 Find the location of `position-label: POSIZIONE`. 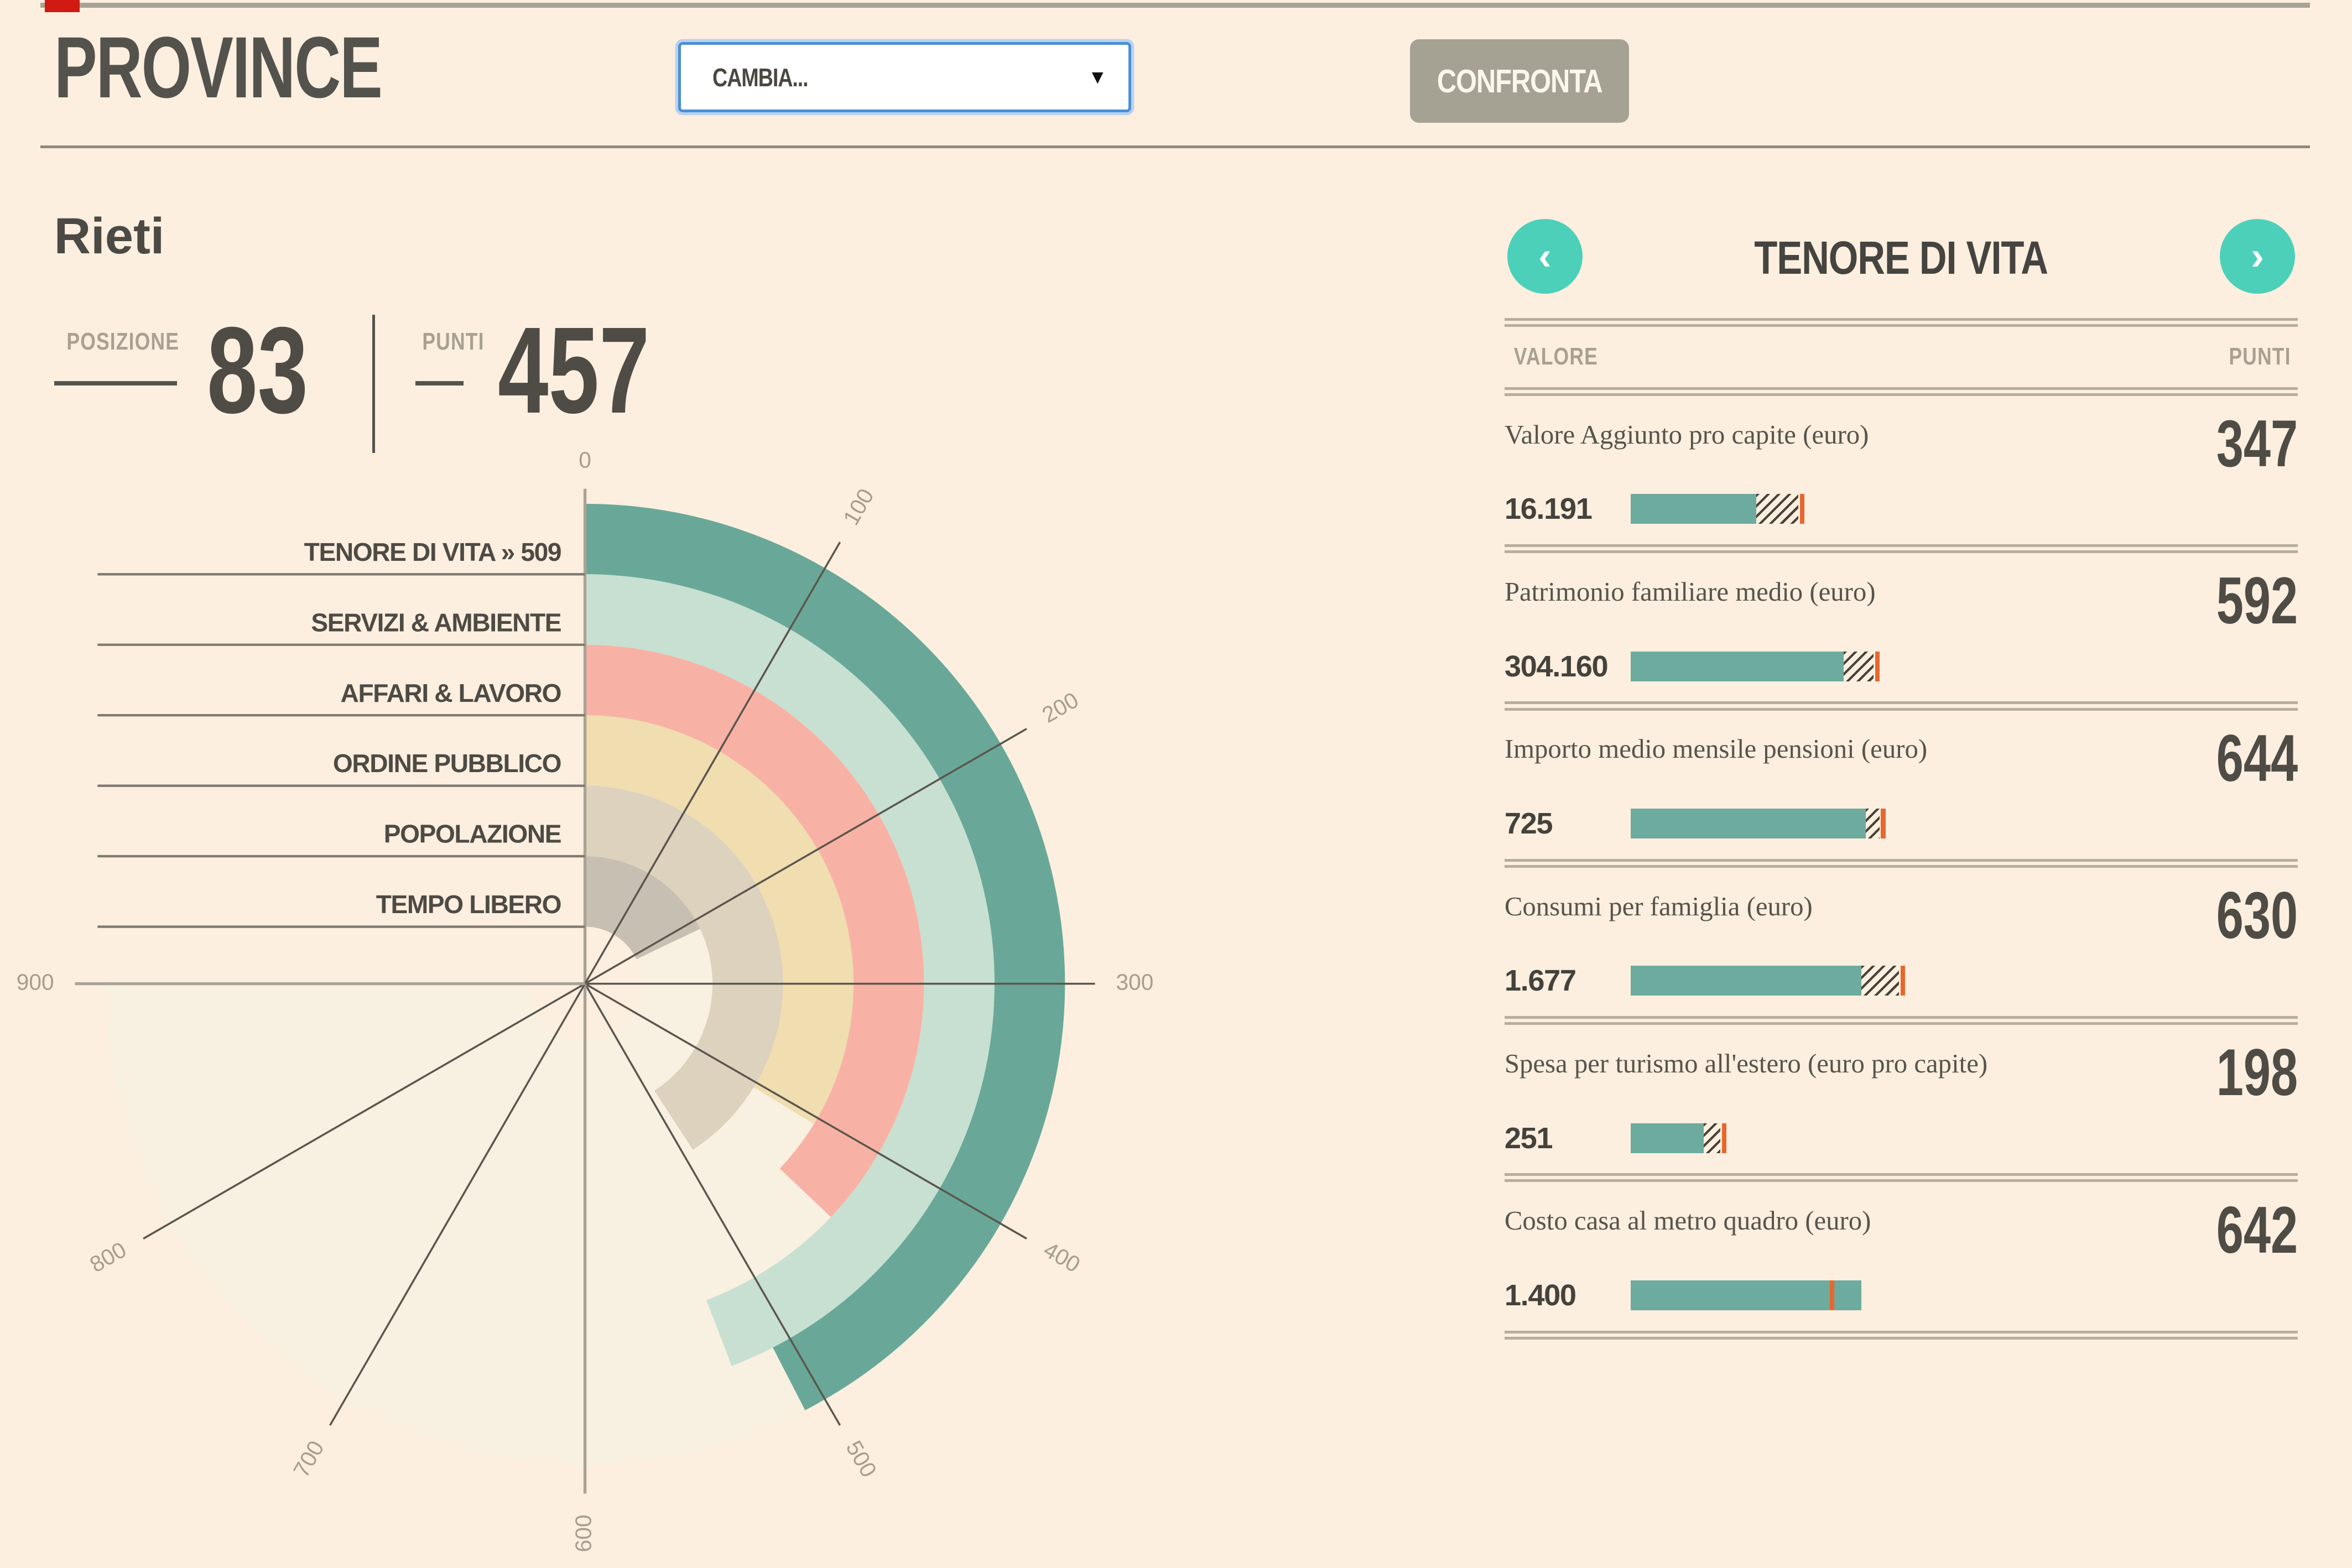

position-label: POSIZIONE is located at coordinates (122, 341).